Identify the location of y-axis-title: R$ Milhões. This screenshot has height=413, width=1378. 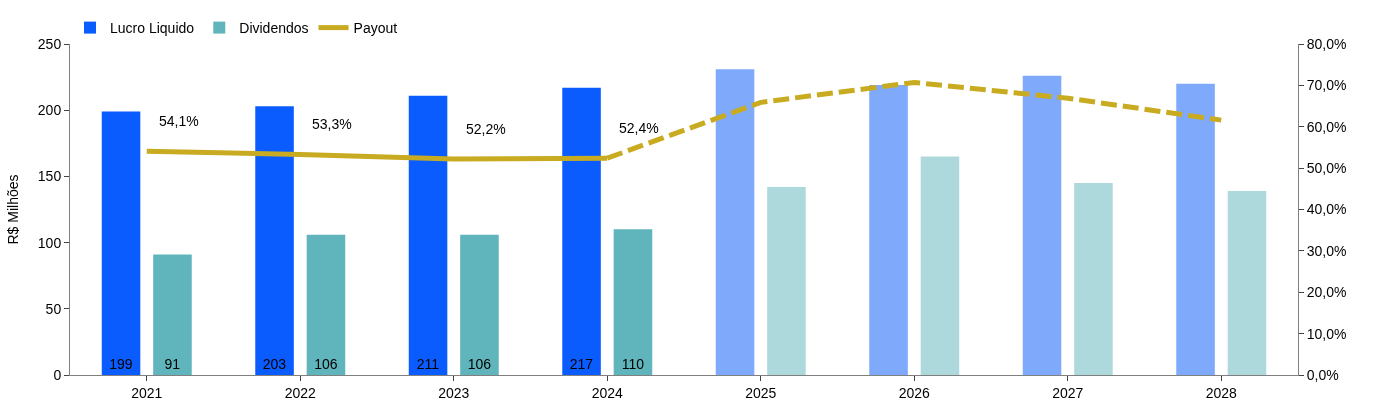
(13, 209).